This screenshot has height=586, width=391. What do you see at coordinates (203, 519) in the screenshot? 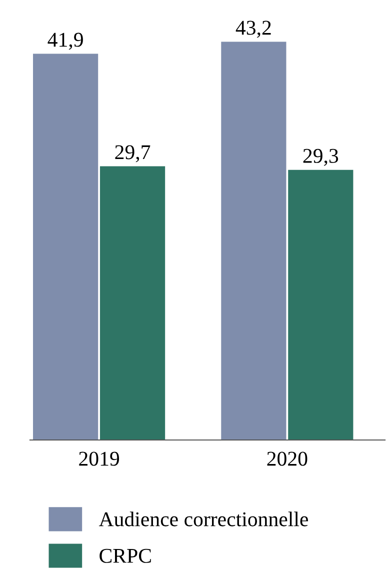
I see `legend-label: Audience correctionnelle` at bounding box center [203, 519].